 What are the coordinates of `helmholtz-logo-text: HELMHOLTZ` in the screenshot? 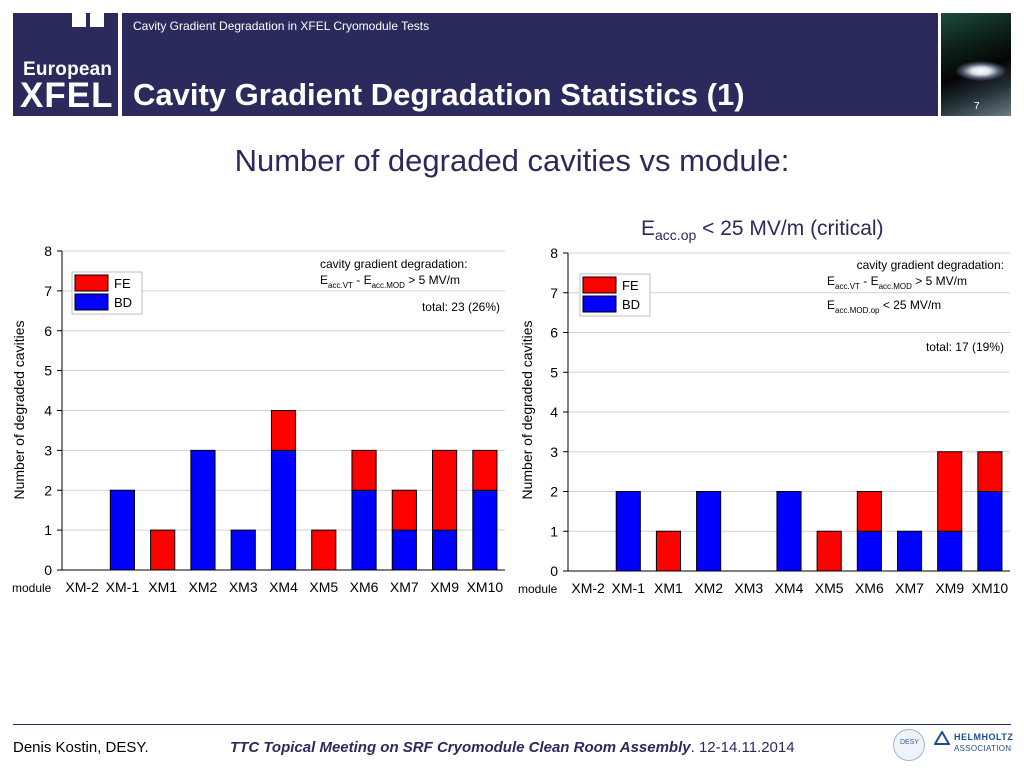 It's located at (984, 737).